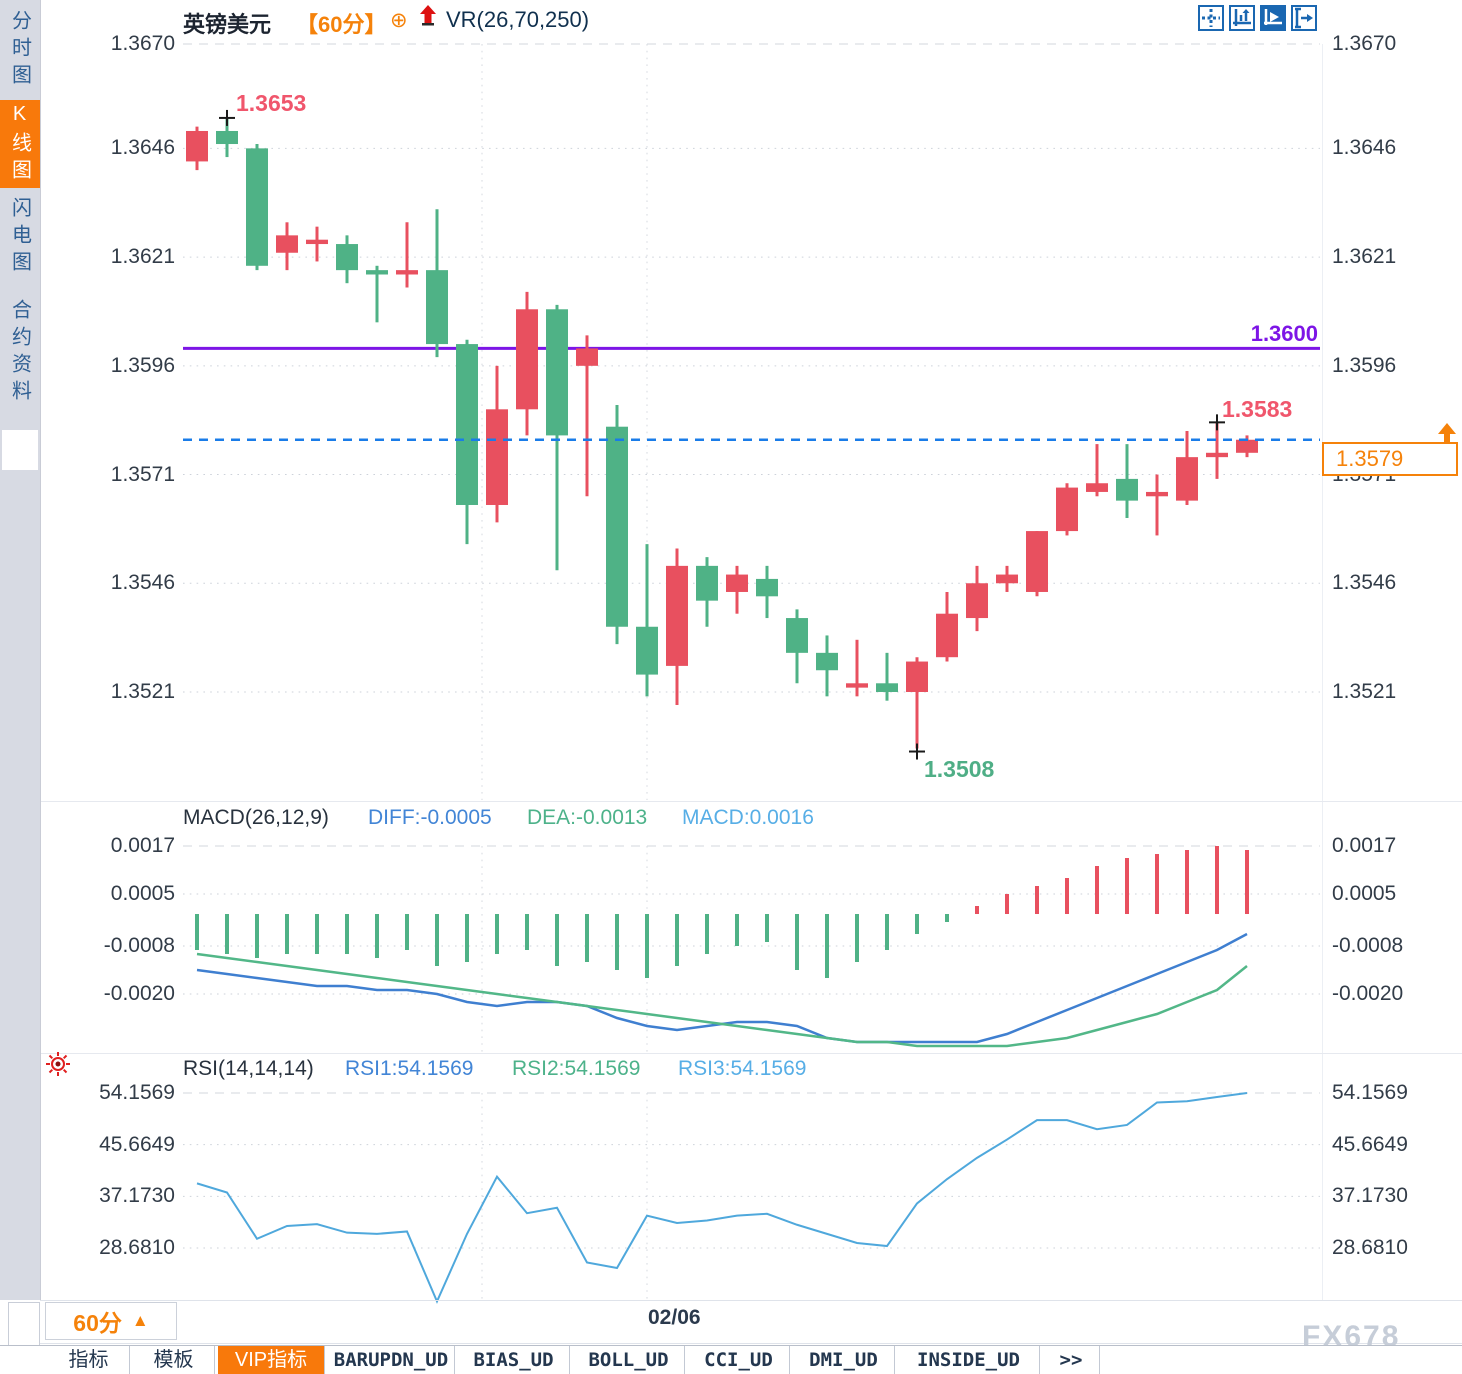 This screenshot has height=1374, width=1462. Describe the element at coordinates (142, 691) in the screenshot. I see `axis-label: 1.3521` at that location.